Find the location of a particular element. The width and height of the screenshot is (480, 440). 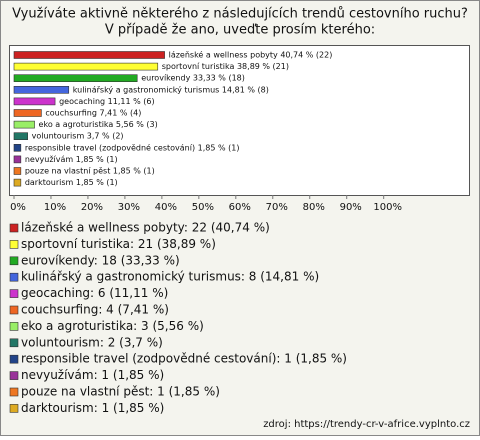

data-label: couchsurfing 7,41 % (4) is located at coordinates (93, 113).